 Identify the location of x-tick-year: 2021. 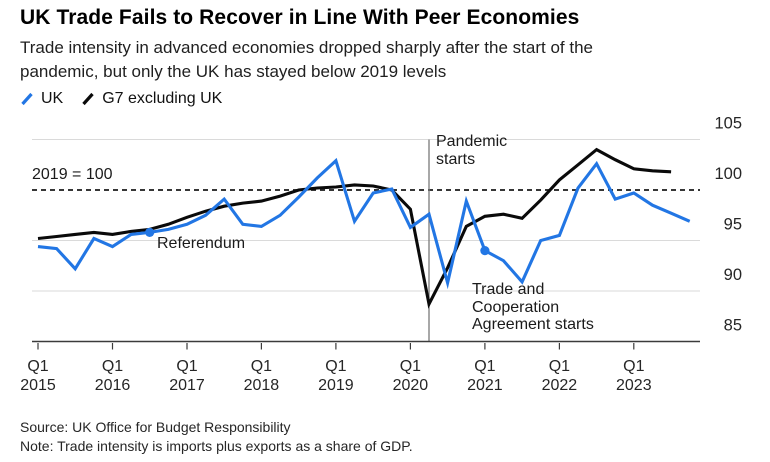
(485, 385).